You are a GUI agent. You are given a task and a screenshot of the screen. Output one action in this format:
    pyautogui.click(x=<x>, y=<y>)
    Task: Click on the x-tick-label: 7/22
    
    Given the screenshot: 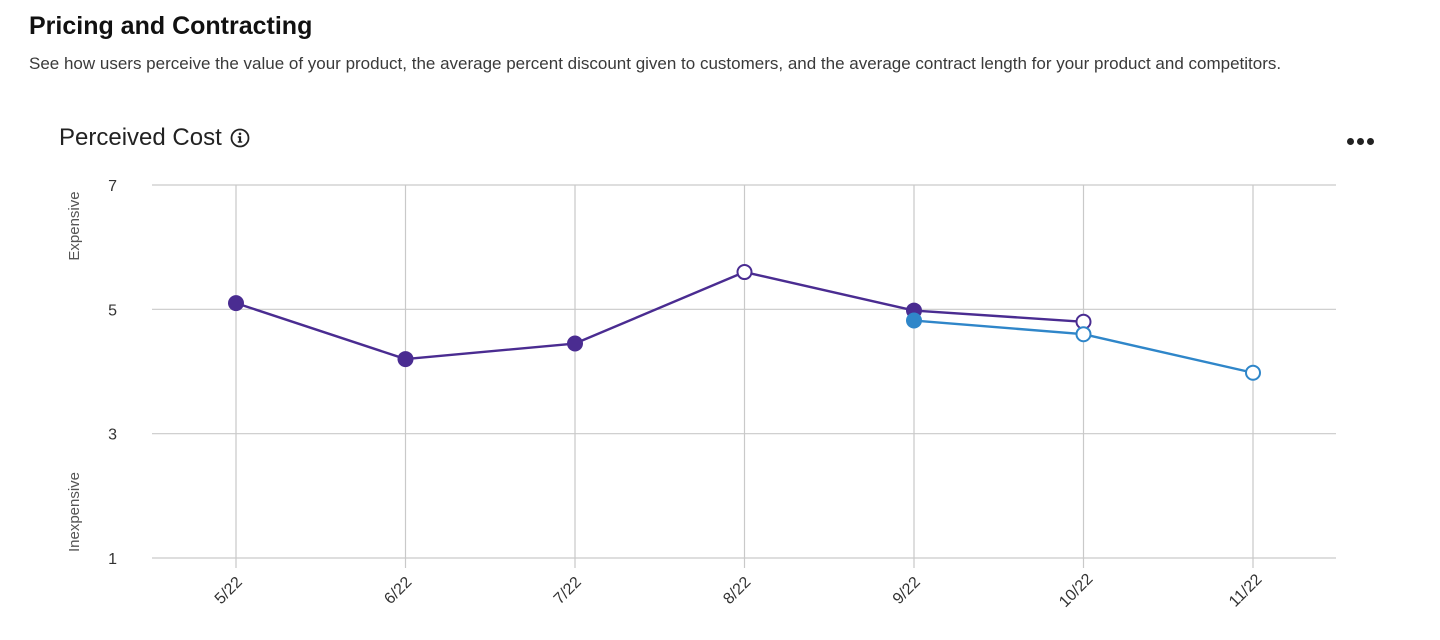 What is the action you would take?
    pyautogui.click(x=568, y=591)
    